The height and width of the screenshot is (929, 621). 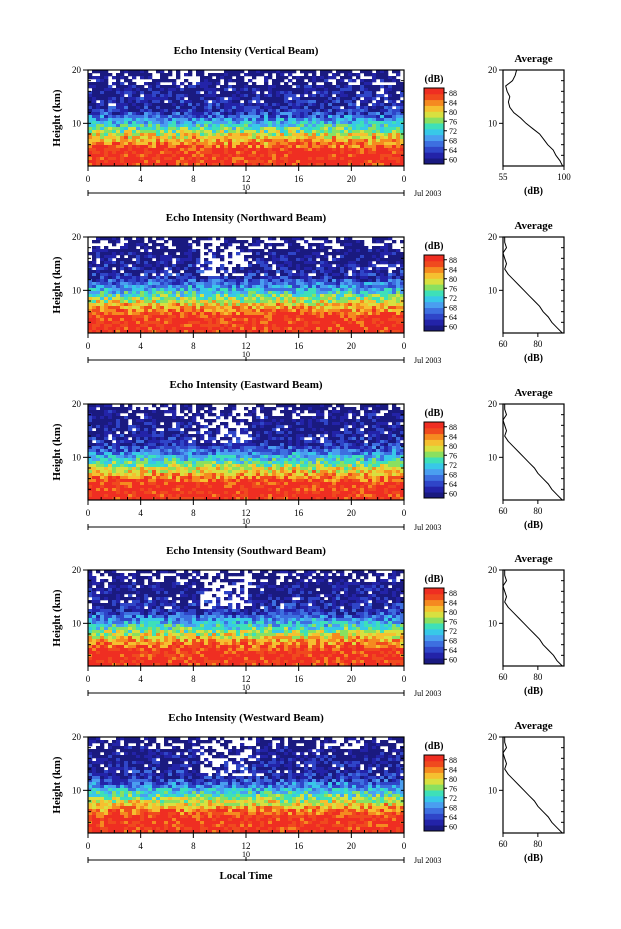 What do you see at coordinates (453, 317) in the screenshot?
I see `colorbar-tick-label: 64` at bounding box center [453, 317].